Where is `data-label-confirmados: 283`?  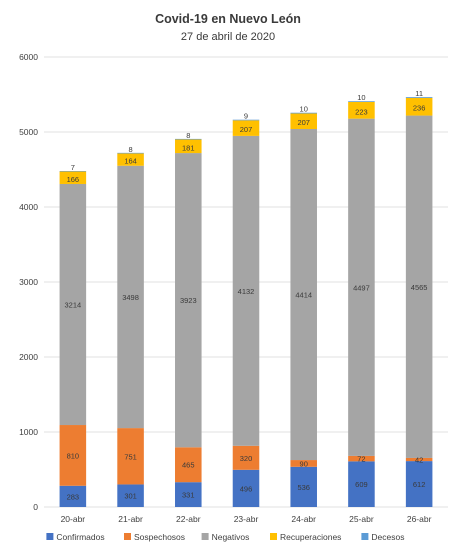
data-label-confirmados: 283 is located at coordinates (73, 496).